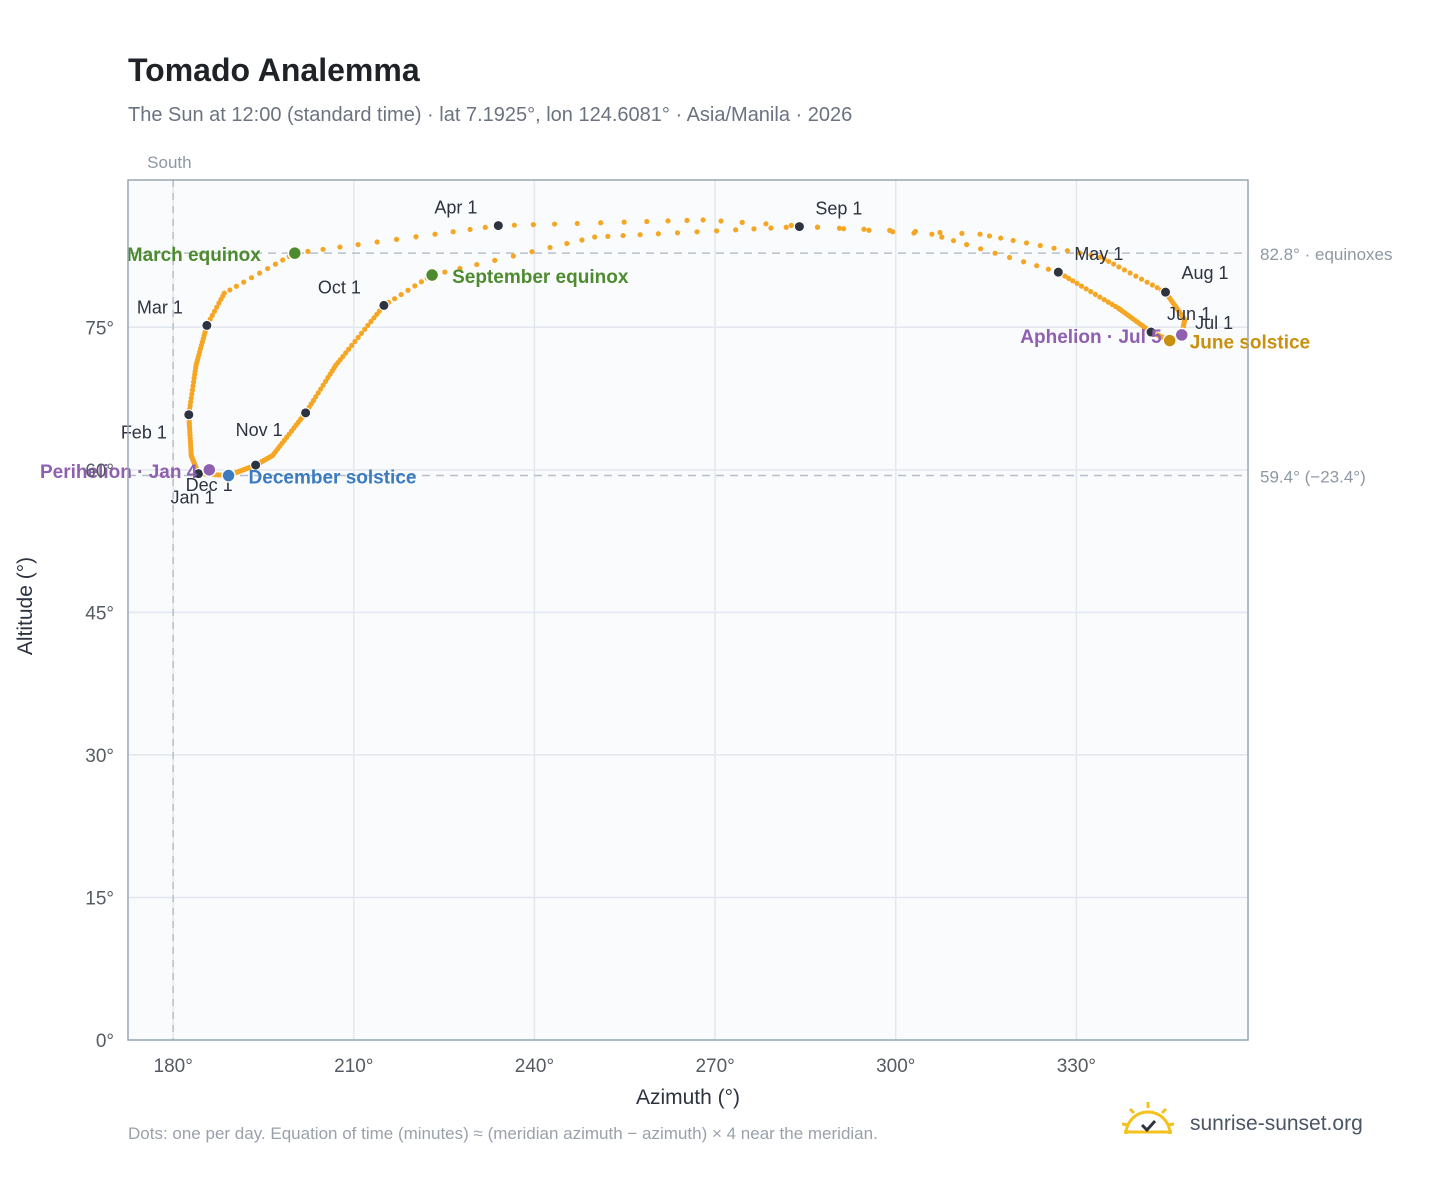 This screenshot has width=1448, height=1188. Describe the element at coordinates (1189, 314) in the screenshot. I see `month-label: Jun 1` at that location.